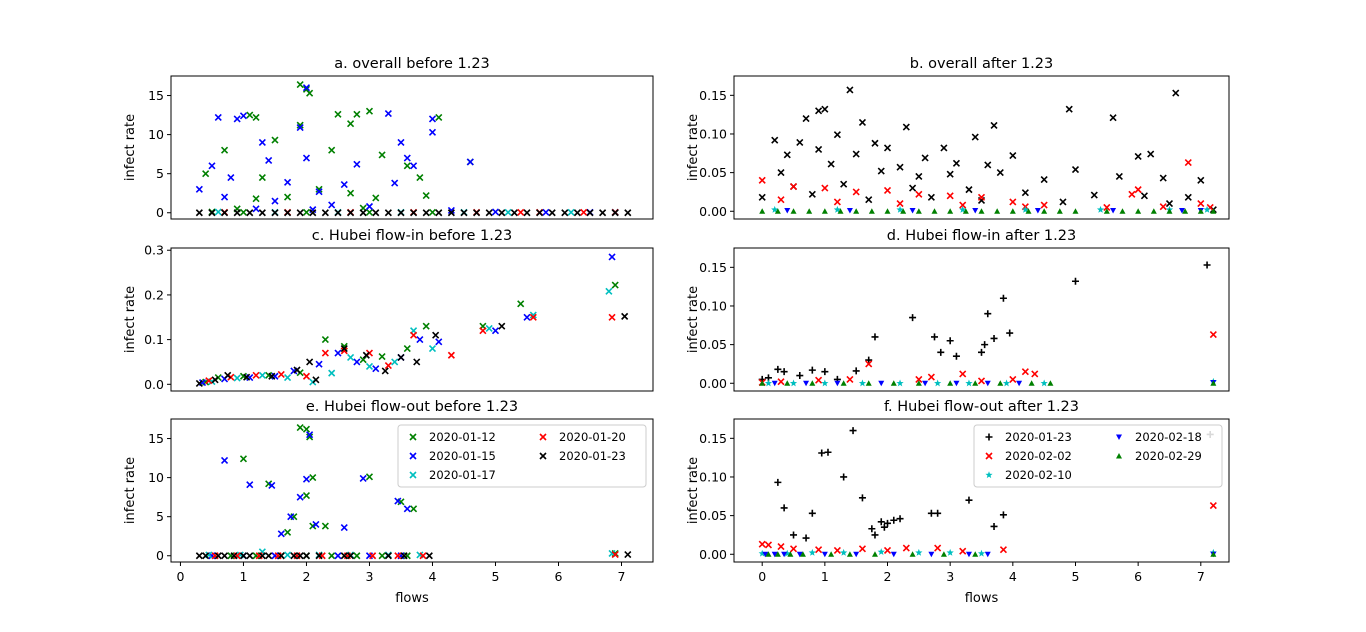  What do you see at coordinates (388, 138) in the screenshot?
I see `subplot-a: a. overall before 1.23 infect rate 0 5 10 15` at bounding box center [388, 138].